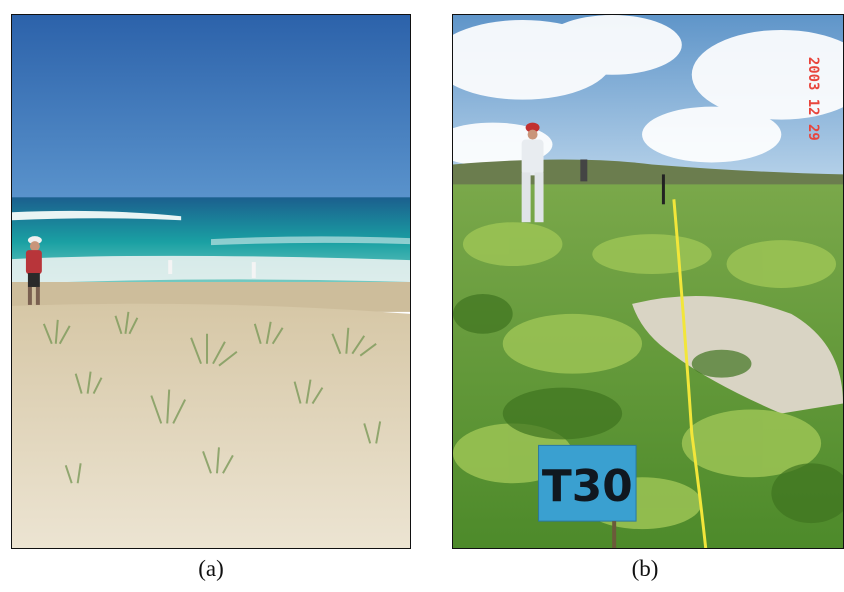 The height and width of the screenshot is (592, 844). I want to click on date-stamp: 2003 12 29, so click(813, 99).